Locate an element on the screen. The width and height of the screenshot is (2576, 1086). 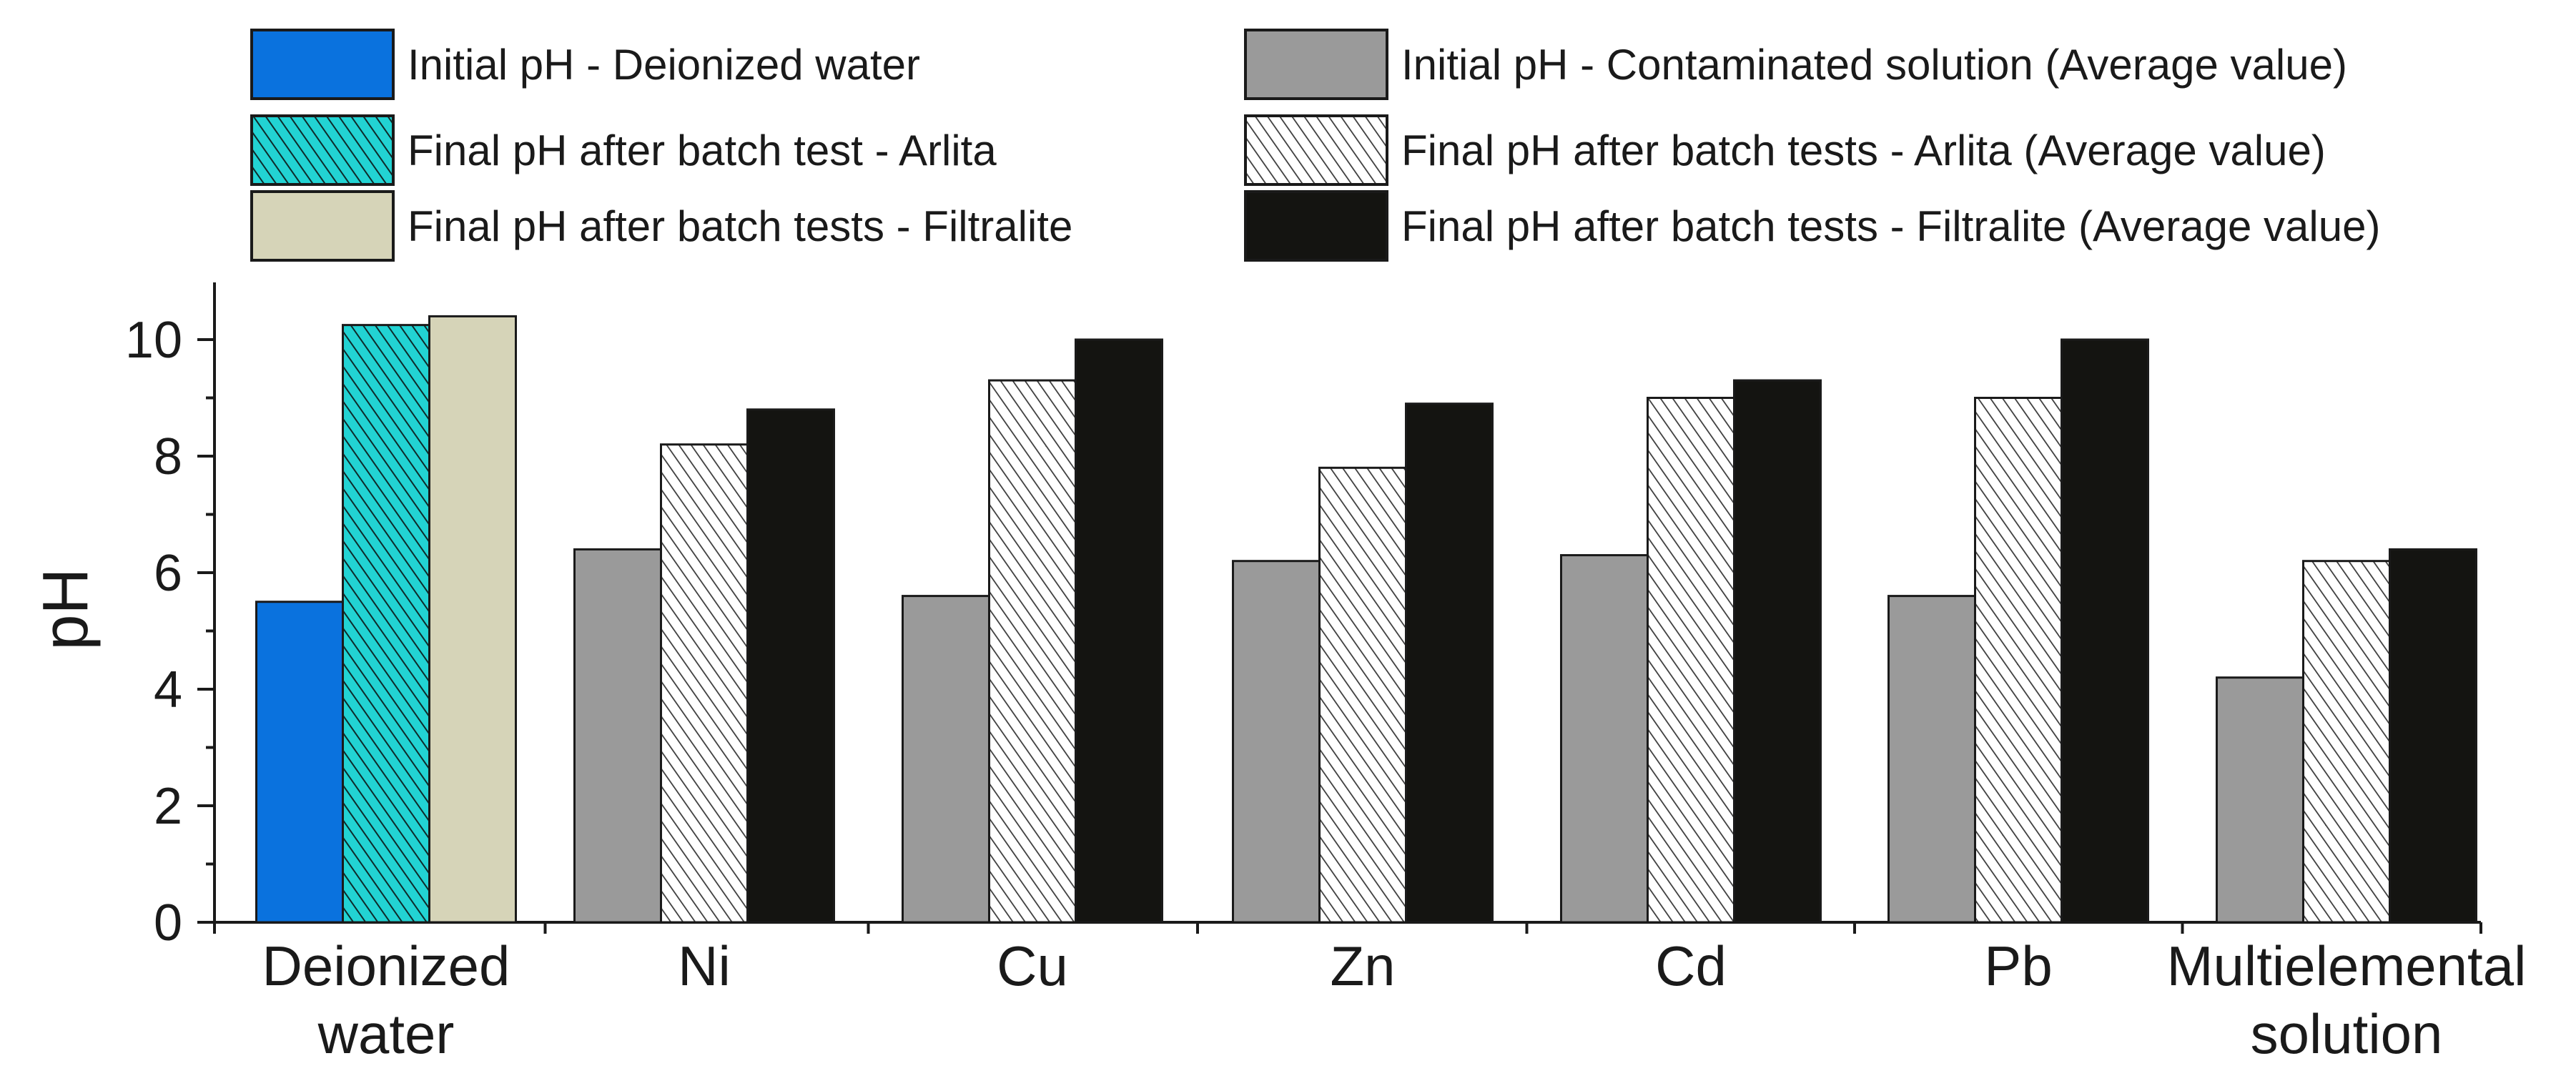
bar-deionized-water-s1 is located at coordinates (386, 624).